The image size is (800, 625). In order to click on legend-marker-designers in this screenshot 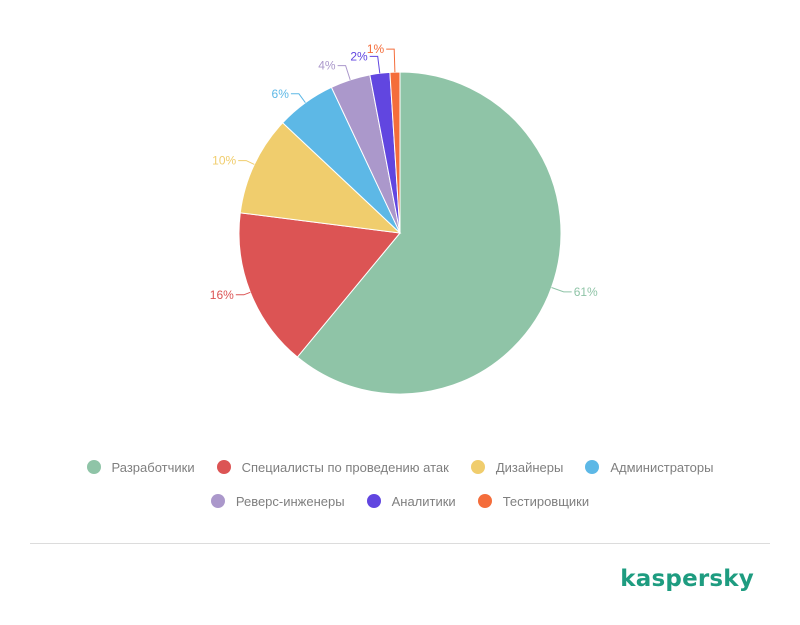, I will do `click(477, 467)`.